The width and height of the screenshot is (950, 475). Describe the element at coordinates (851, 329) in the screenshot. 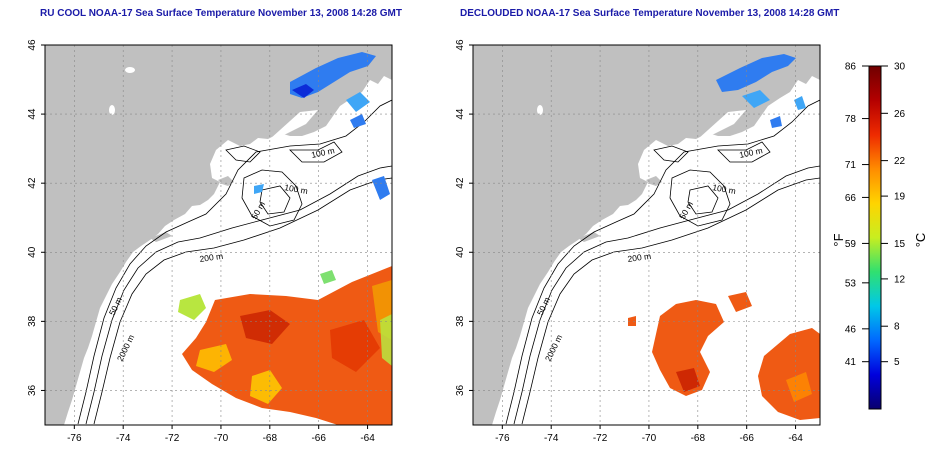

I see `fahrenheit-label: 46` at that location.